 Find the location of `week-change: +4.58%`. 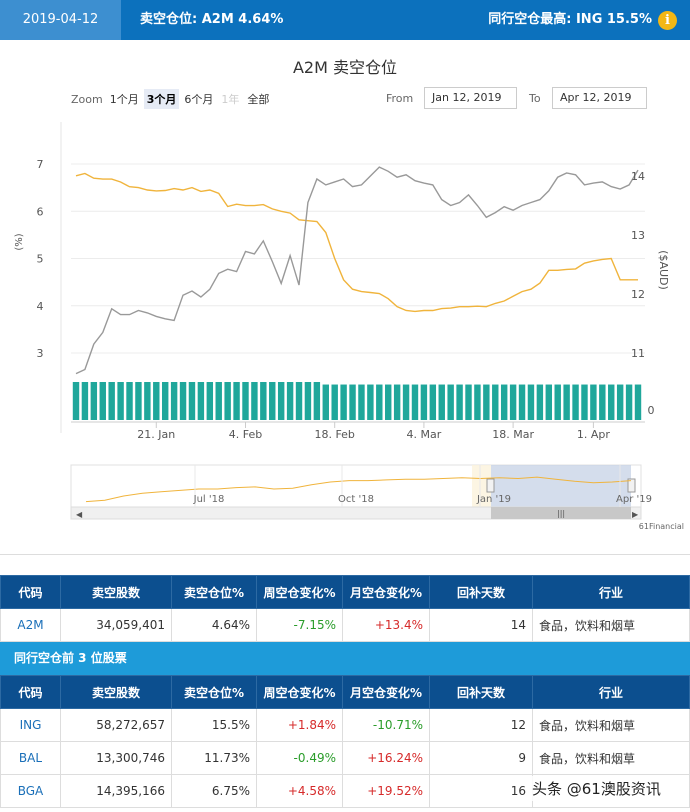

week-change: +4.58% is located at coordinates (299, 791).